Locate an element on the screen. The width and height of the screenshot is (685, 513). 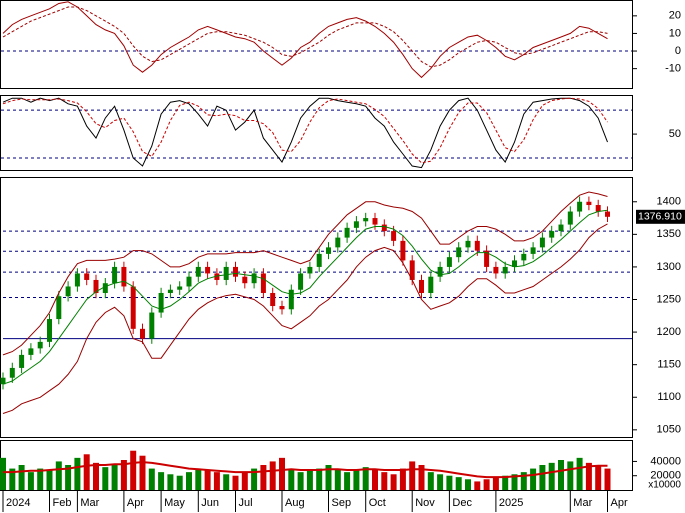
x-tick-label: 2024 is located at coordinates (18, 503).